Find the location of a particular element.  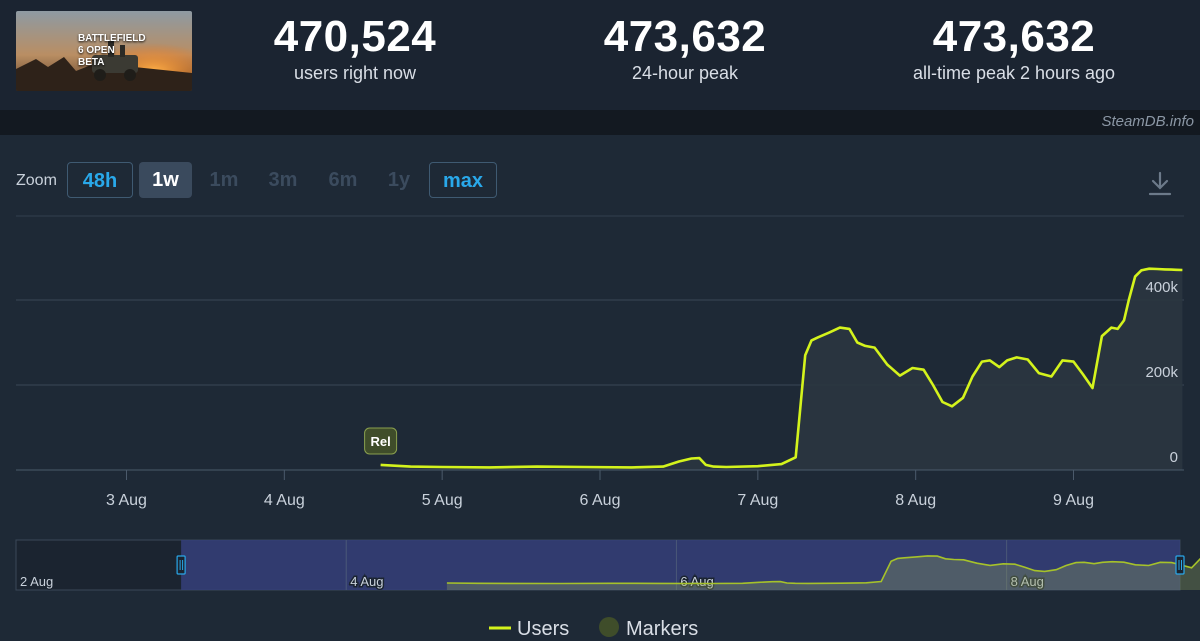

navigator-right-handle-icon is located at coordinates (1180, 565).